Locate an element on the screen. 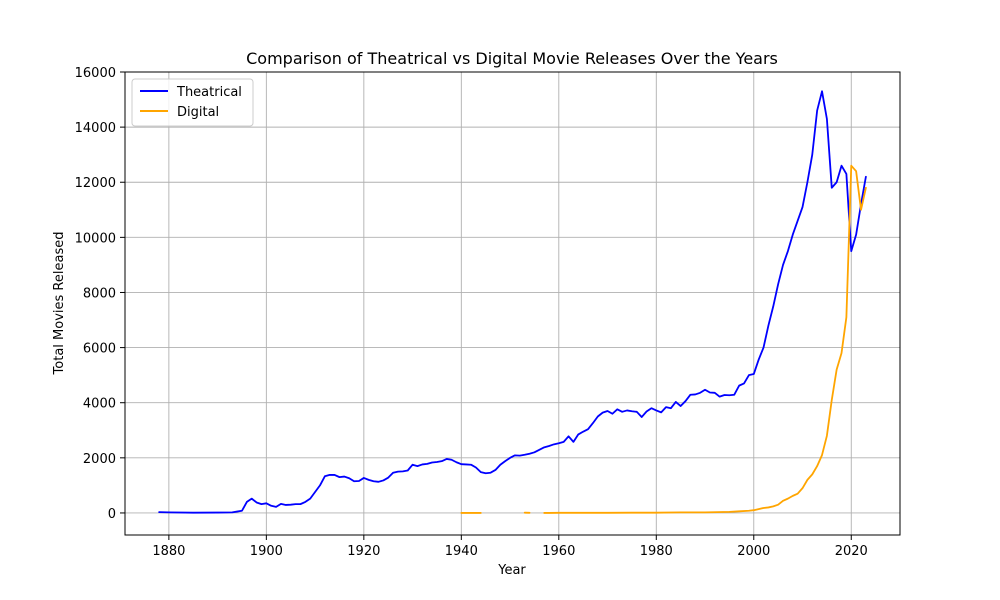  x-tick-label: 1920 is located at coordinates (363, 551).